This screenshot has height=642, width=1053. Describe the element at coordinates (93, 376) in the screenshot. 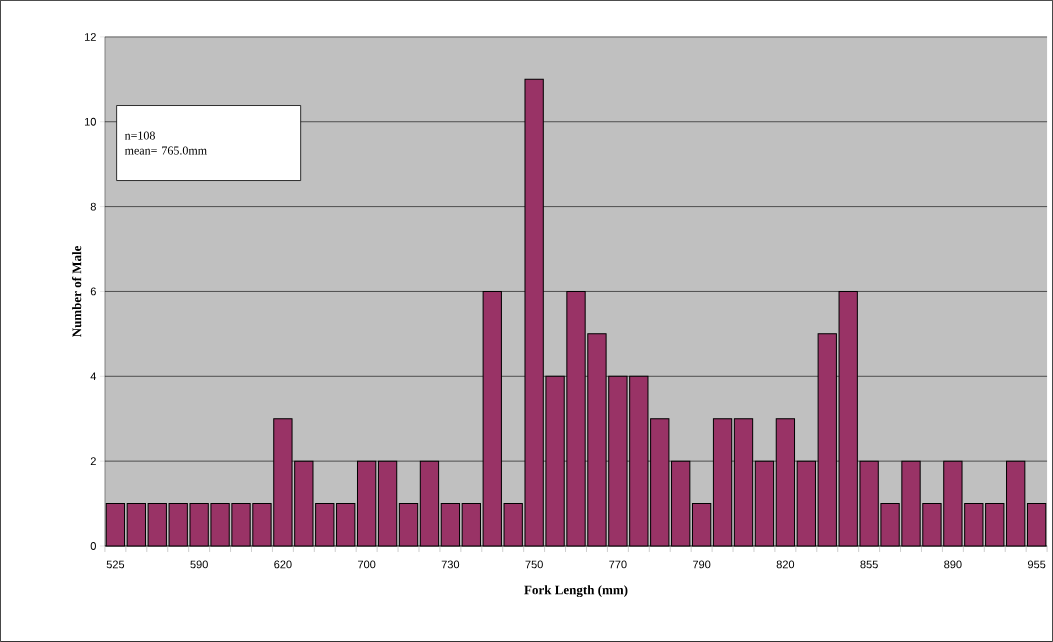

I see `y-tick-label: 4` at that location.